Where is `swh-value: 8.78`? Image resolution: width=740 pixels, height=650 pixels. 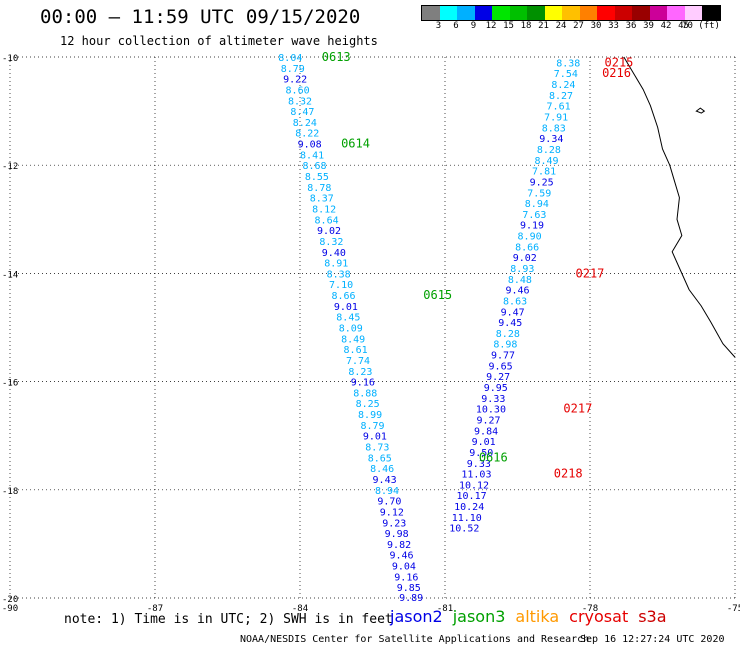
swh-value: 8.78 is located at coordinates (319, 188).